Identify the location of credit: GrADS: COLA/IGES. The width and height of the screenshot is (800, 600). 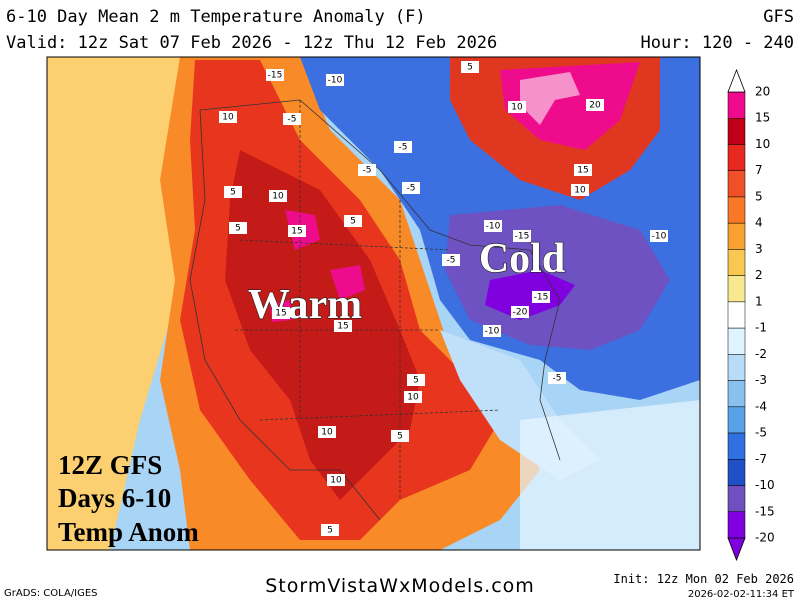
(51, 593).